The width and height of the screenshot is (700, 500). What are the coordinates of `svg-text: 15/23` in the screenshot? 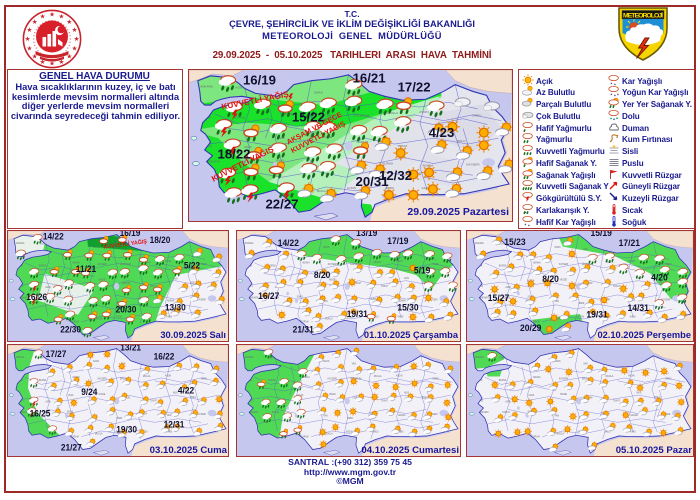 It's located at (515, 242).